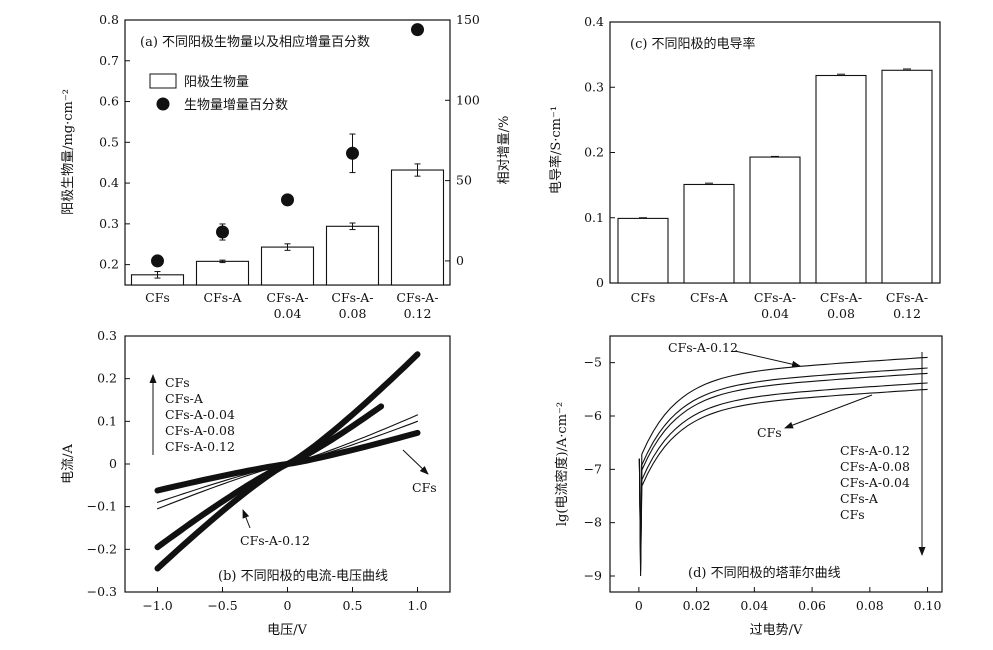 This screenshot has width=993, height=650. Describe the element at coordinates (236, 105) in the screenshot. I see `legend-label: 生物量增量百分数` at that location.